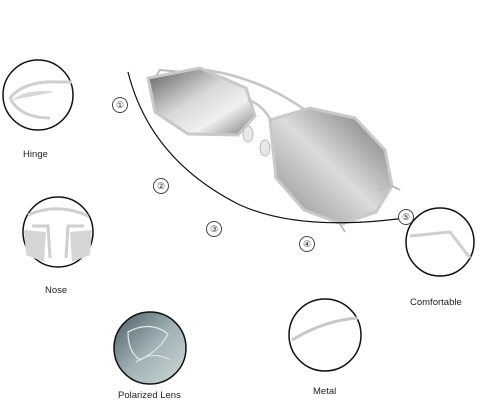 The height and width of the screenshot is (412, 500). I want to click on nose-detail-circle, so click(58, 232).